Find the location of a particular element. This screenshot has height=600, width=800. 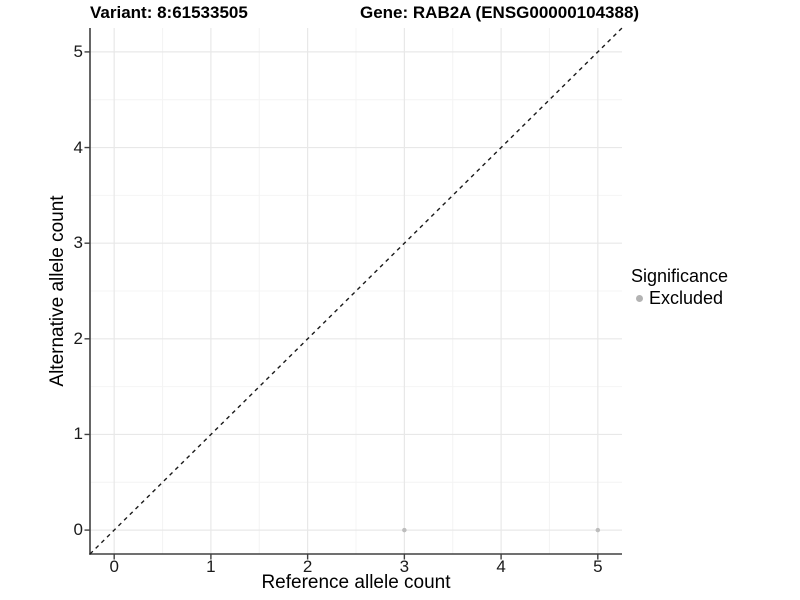

legend: Significance Excluded is located at coordinates (679, 287).